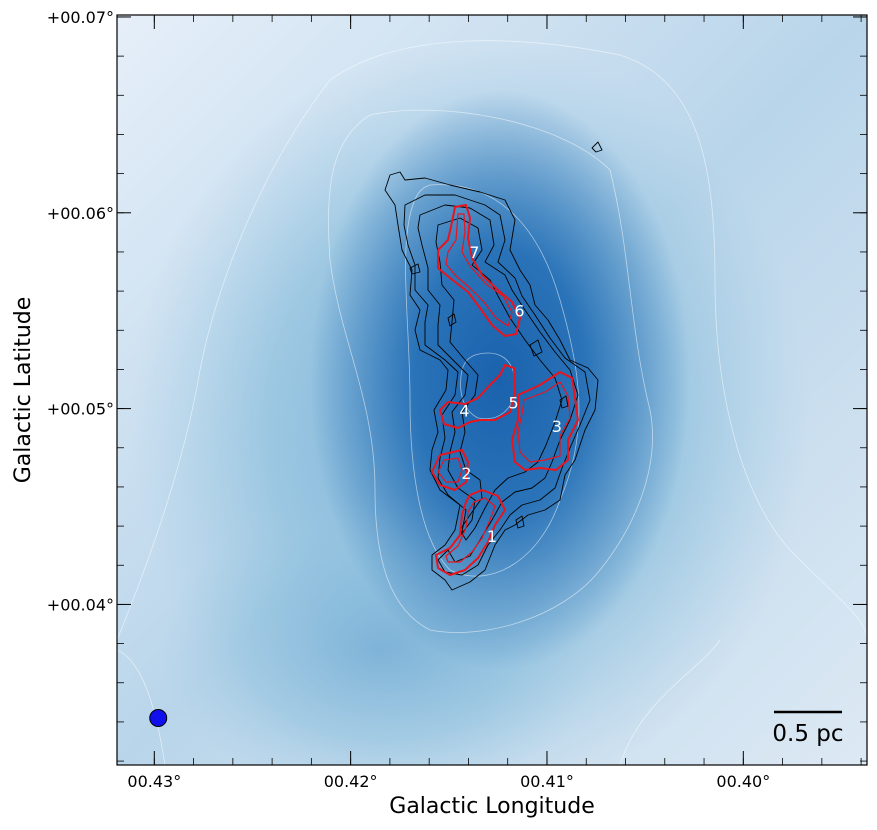 This screenshot has height=830, width=877. What do you see at coordinates (491, 806) in the screenshot?
I see `x-axis-title: Galactic Longitude` at bounding box center [491, 806].